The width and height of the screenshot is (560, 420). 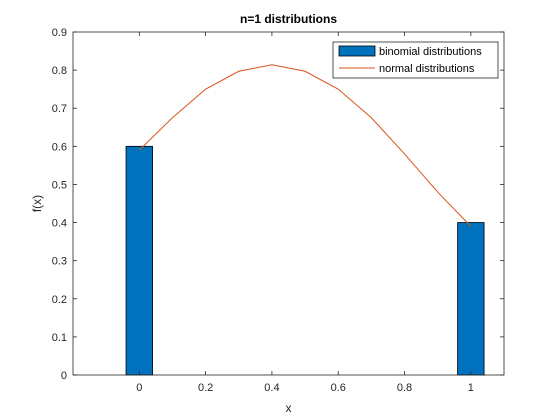 I want to click on y-tick-label: 0.5, so click(x=59, y=185).